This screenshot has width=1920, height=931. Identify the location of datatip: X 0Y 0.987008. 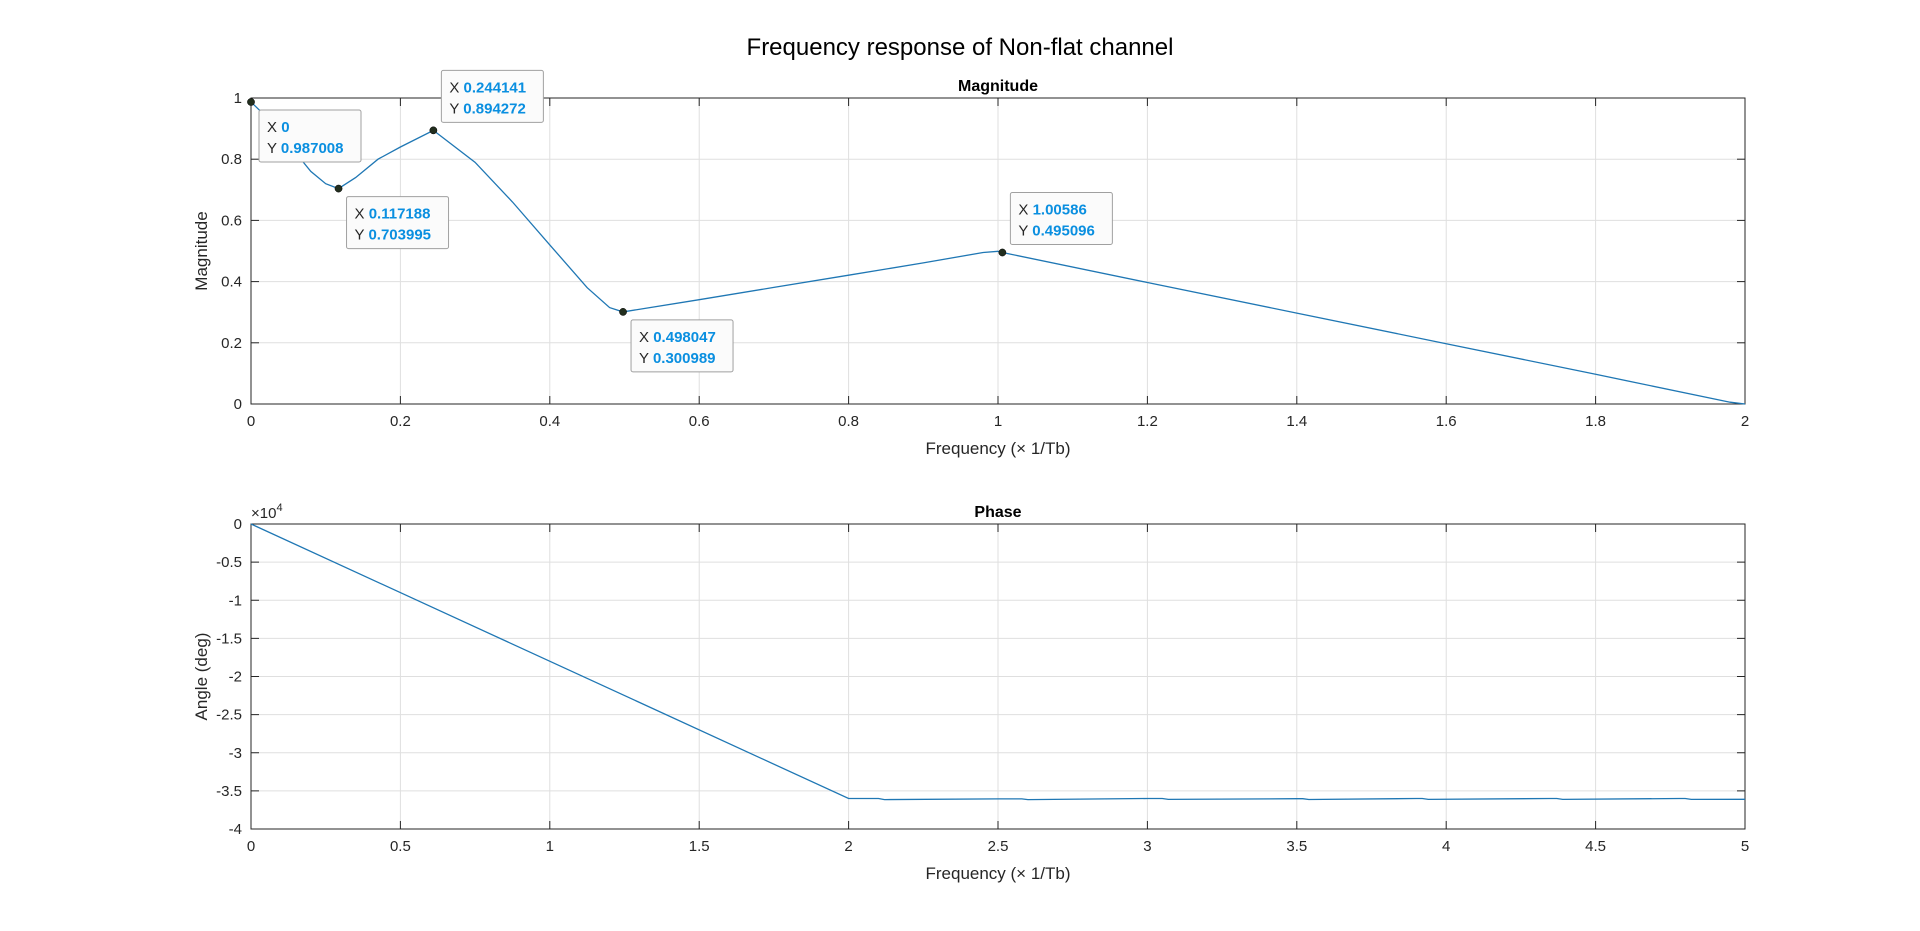
(304, 130).